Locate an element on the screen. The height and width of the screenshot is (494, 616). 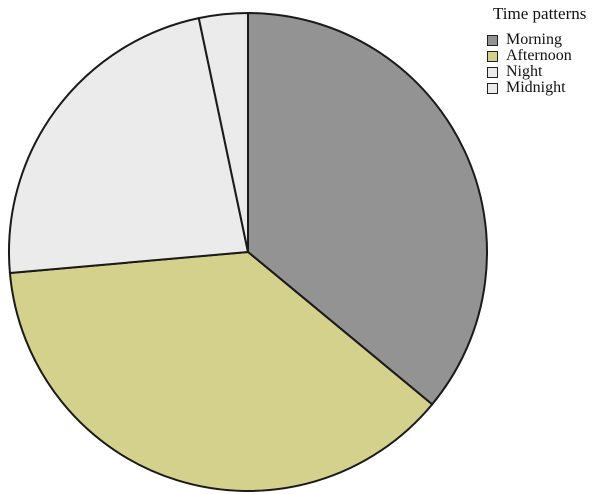
pie-slice-midnight is located at coordinates (223, 132).